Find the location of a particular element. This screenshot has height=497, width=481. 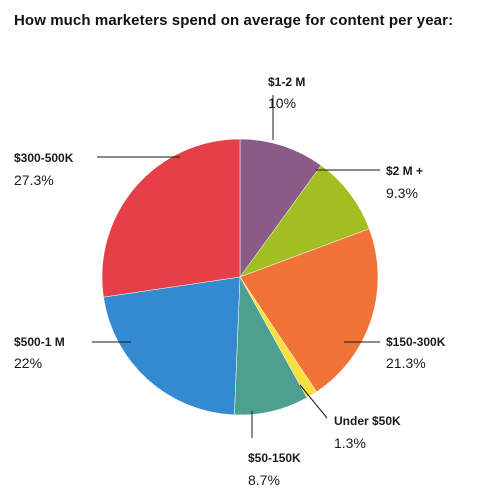

slice-value-2-m-plus: 9.3% is located at coordinates (402, 193).